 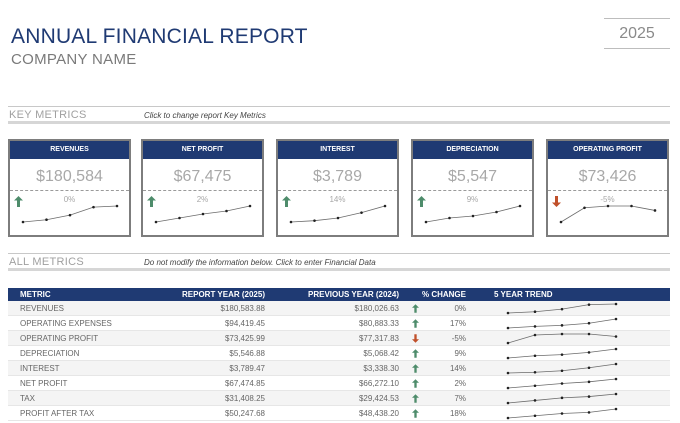 I want to click on previous-year-value: $5,068.42, so click(x=381, y=353).